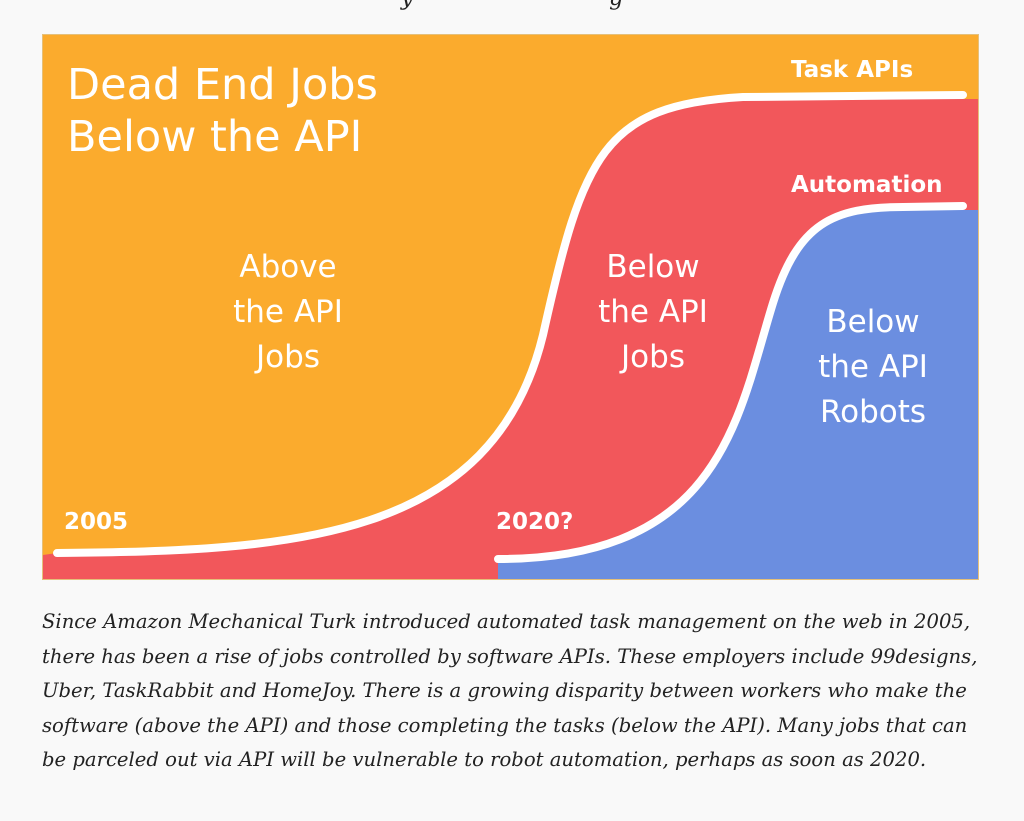  What do you see at coordinates (288, 267) in the screenshot?
I see `region-label-line: Above` at bounding box center [288, 267].